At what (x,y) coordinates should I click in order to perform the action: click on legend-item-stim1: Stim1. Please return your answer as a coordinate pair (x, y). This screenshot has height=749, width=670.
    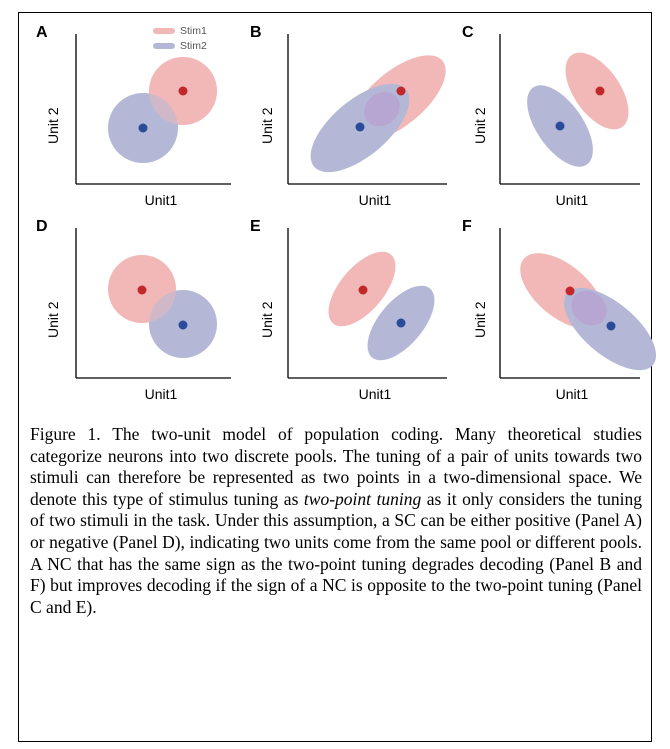
    Looking at the image, I should click on (180, 30).